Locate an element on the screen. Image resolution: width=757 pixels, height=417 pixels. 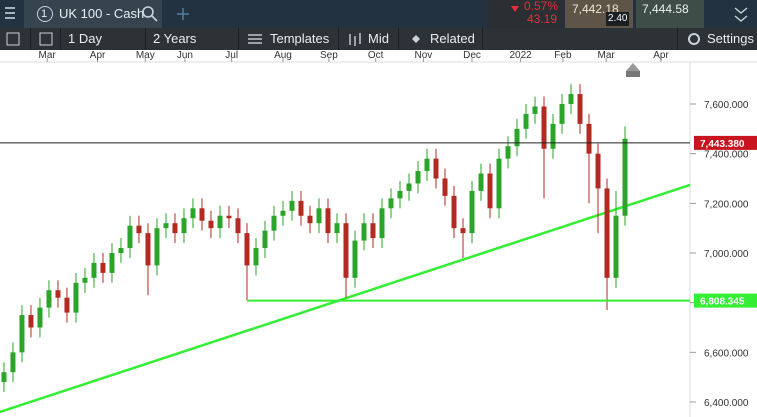
candle-icon is located at coordinates (355, 39).